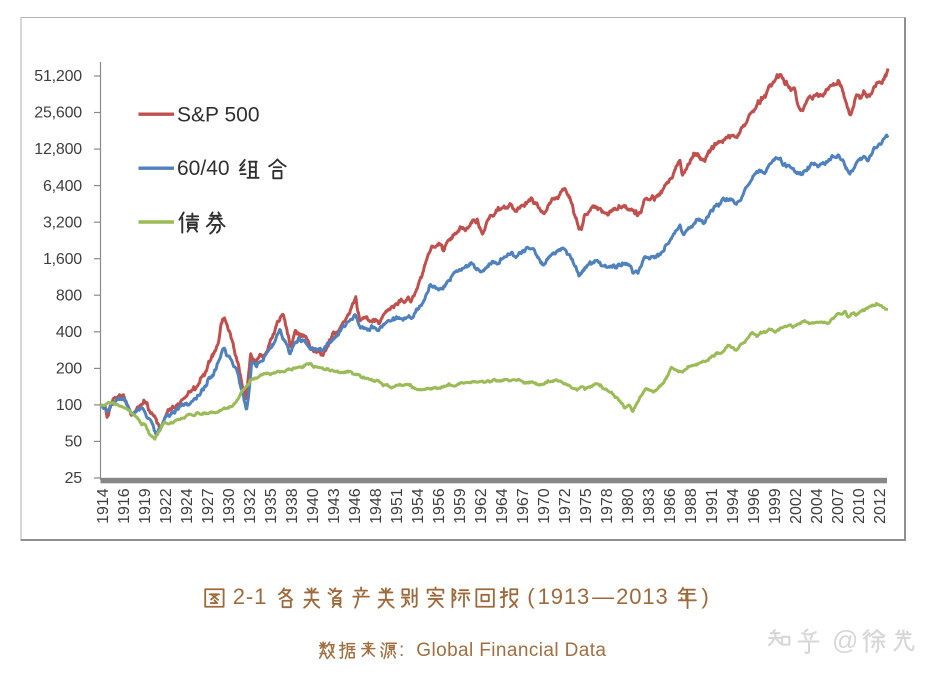 Image resolution: width=937 pixels, height=680 pixels. What do you see at coordinates (250, 506) in the screenshot?
I see `svg-text: 1932` at bounding box center [250, 506].